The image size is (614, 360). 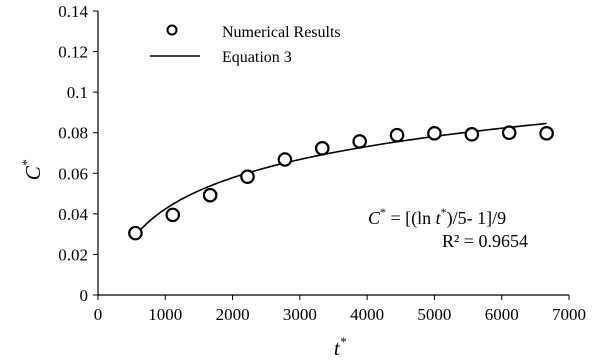 I want to click on x-tick-label: 0, so click(x=98, y=314).